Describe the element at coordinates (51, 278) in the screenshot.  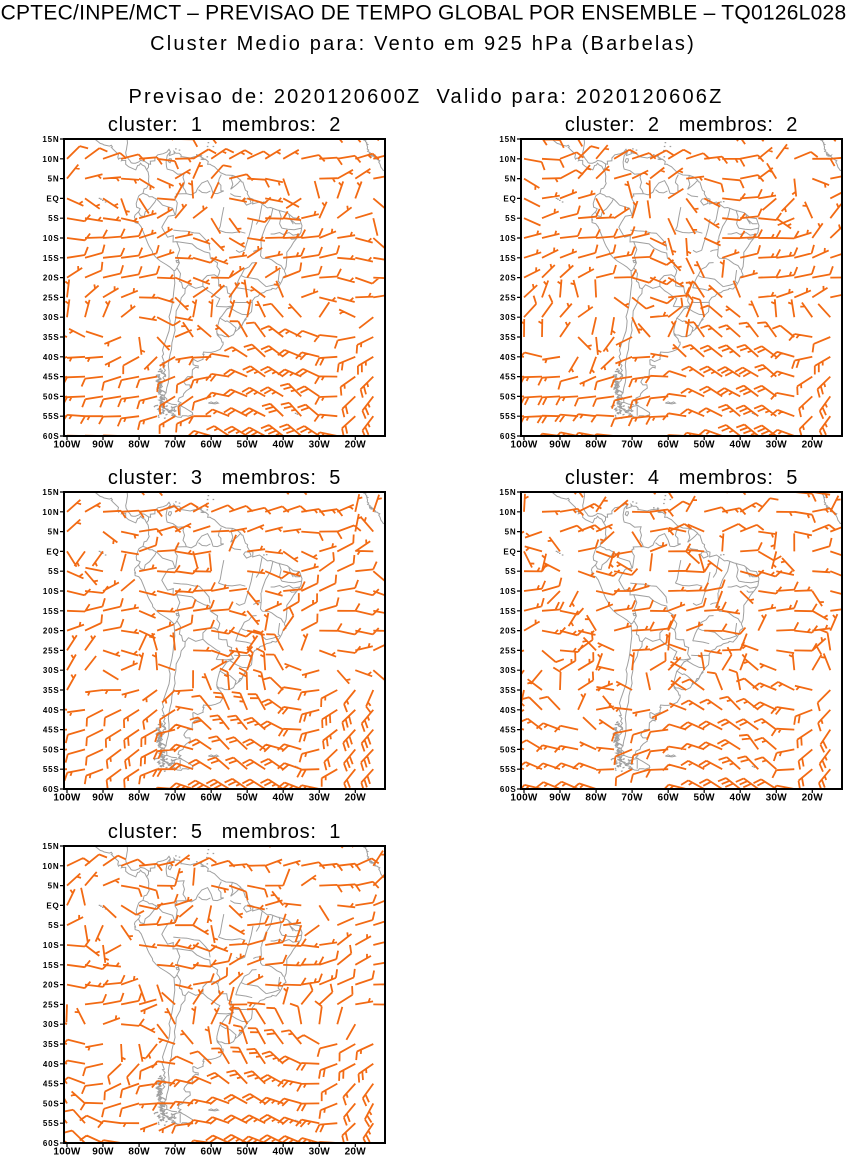
I see `svg-text: 20S` at that location.